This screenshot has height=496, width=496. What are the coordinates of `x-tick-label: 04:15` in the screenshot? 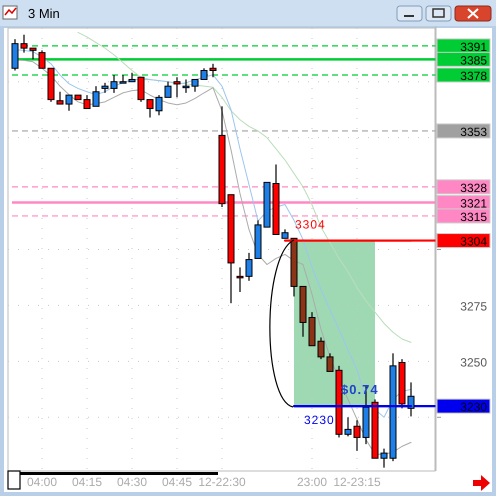 It's located at (87, 482).